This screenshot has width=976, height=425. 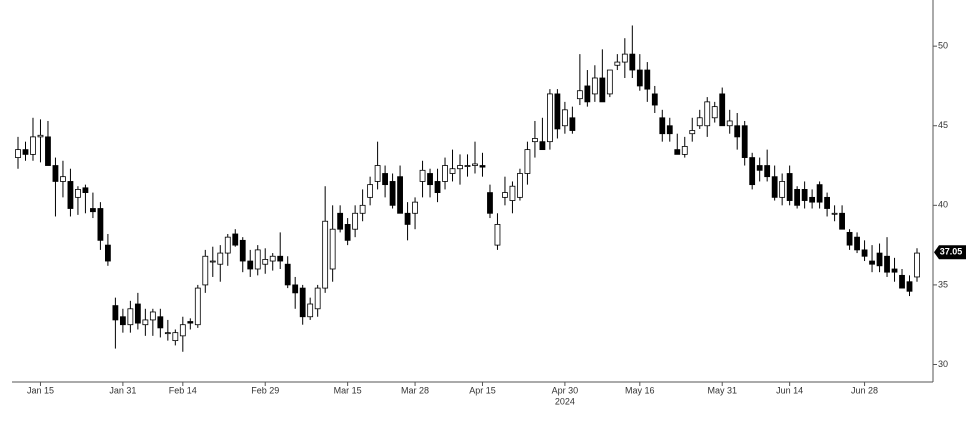 What do you see at coordinates (943, 364) in the screenshot?
I see `y-tick-label: 30` at bounding box center [943, 364].